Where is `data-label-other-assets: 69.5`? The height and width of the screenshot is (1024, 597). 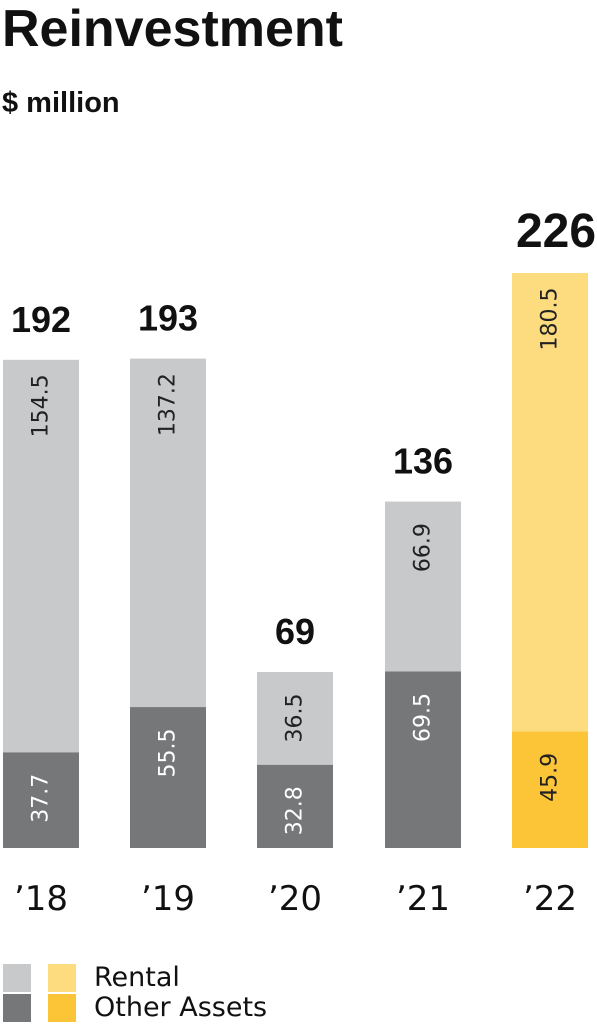
data-label-other-assets: 69.5 is located at coordinates (423, 717).